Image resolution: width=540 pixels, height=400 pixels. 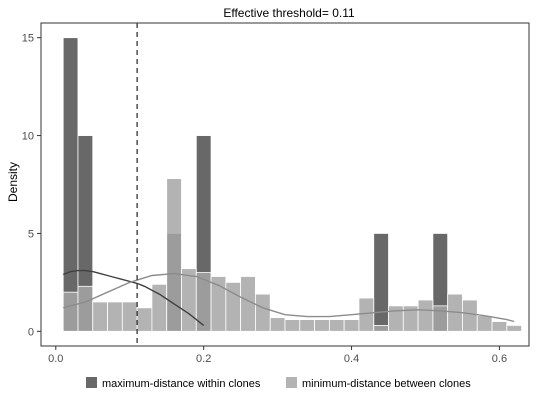 What do you see at coordinates (351, 359) in the screenshot?
I see `x-tick-label: 0.4` at bounding box center [351, 359].